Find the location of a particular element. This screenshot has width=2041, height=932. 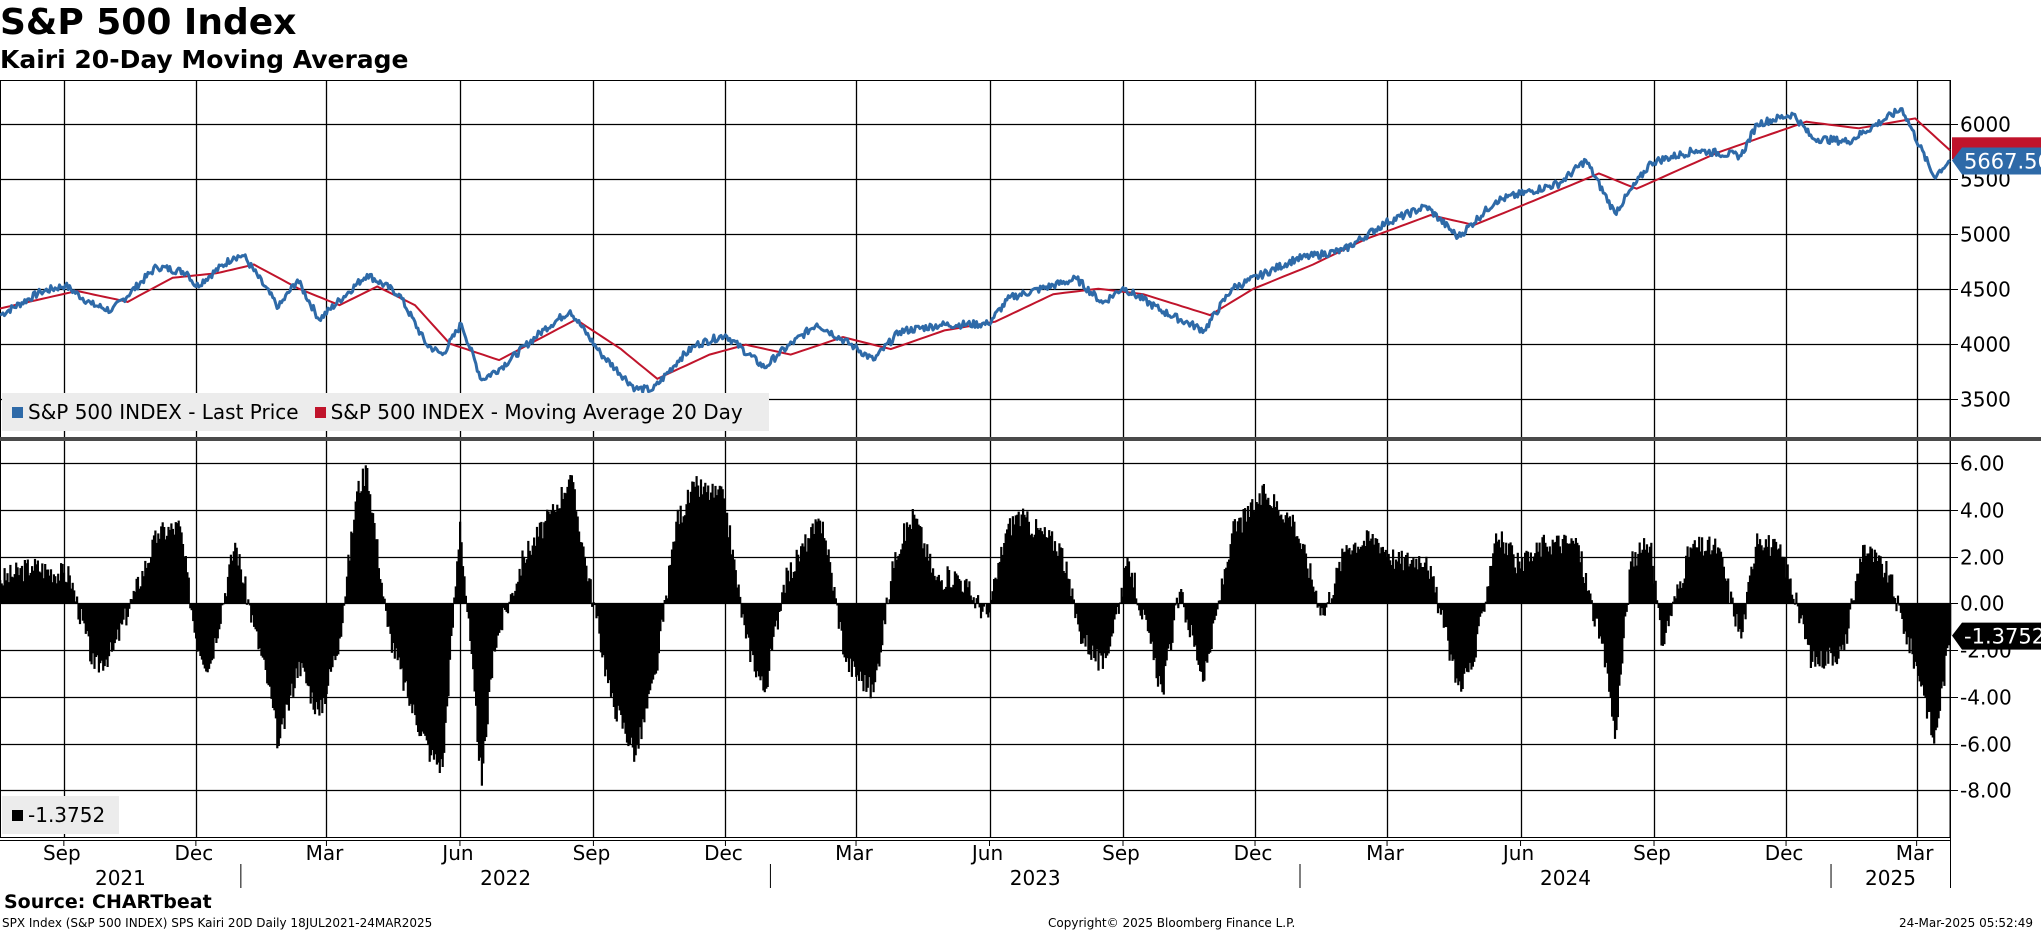

x-year-label-0: 2021 is located at coordinates (120, 878).